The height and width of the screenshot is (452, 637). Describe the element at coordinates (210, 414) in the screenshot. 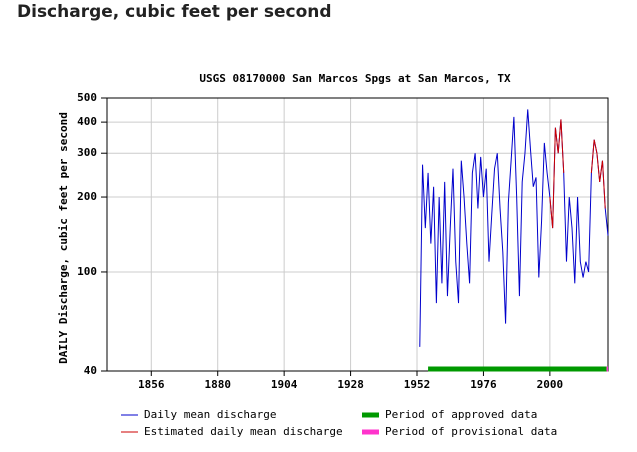

I see `legend-label: Daily mean discharge` at that location.